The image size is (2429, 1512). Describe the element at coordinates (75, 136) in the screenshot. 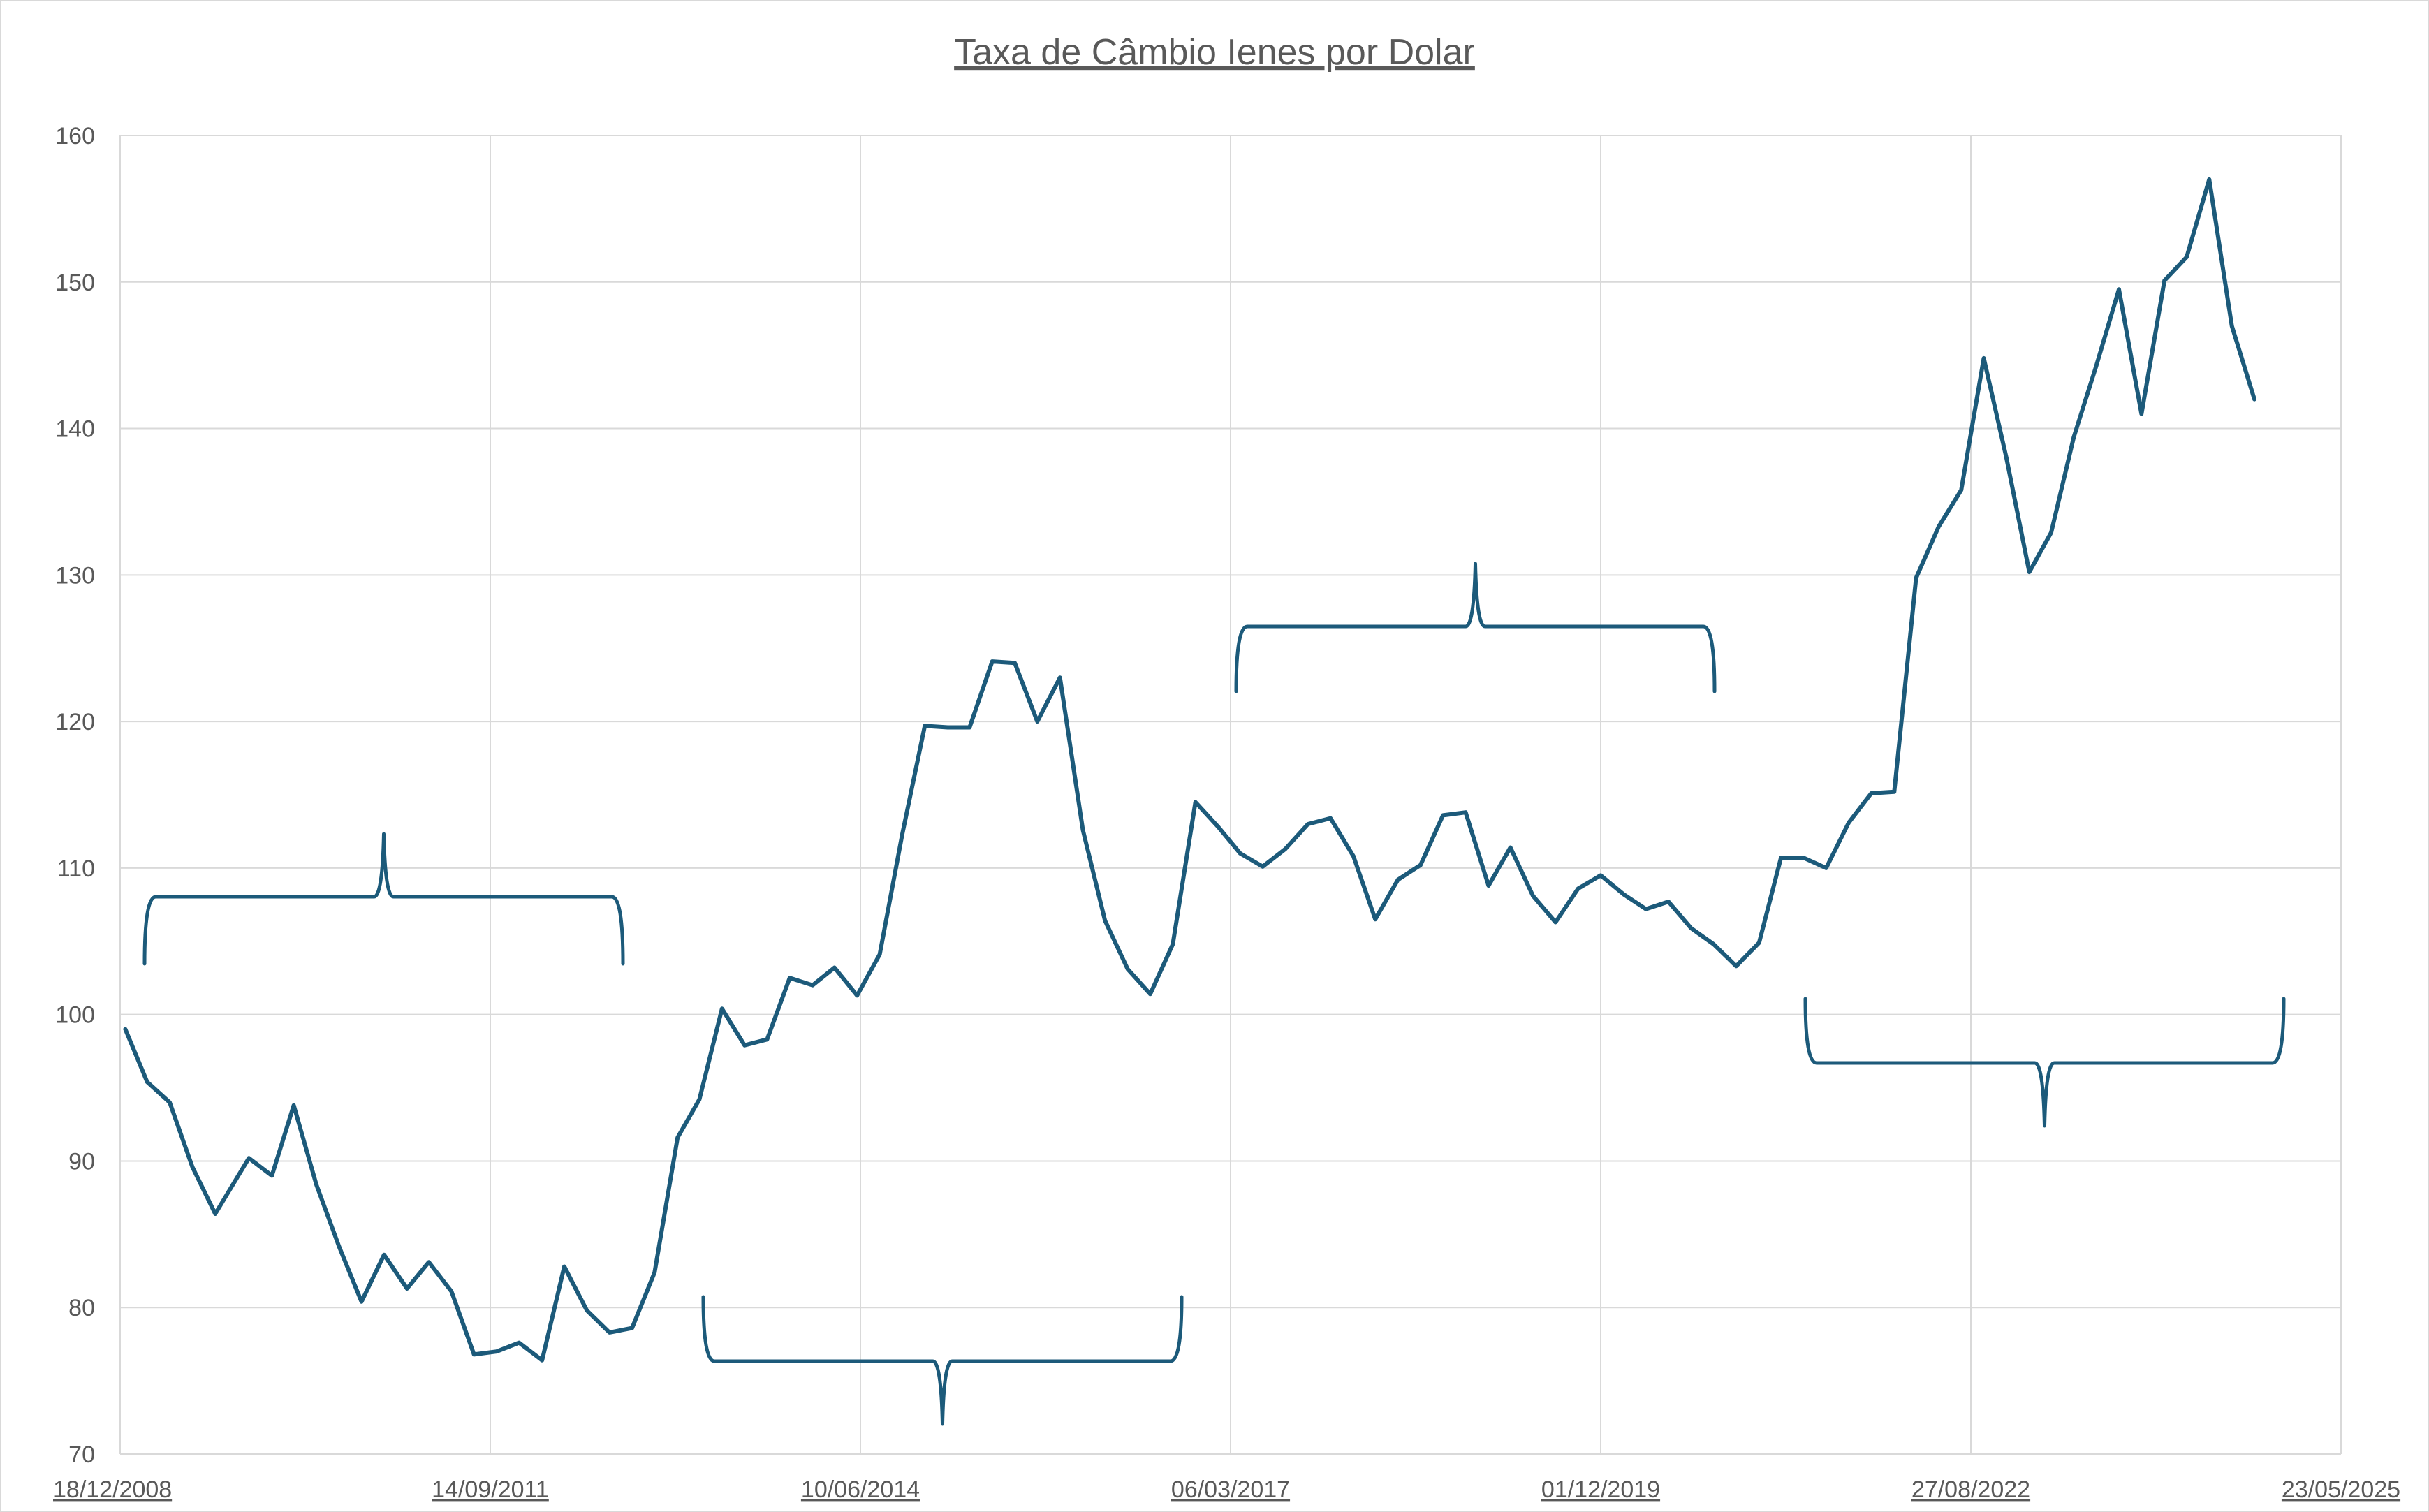

I see `y-tick-label: 160` at that location.